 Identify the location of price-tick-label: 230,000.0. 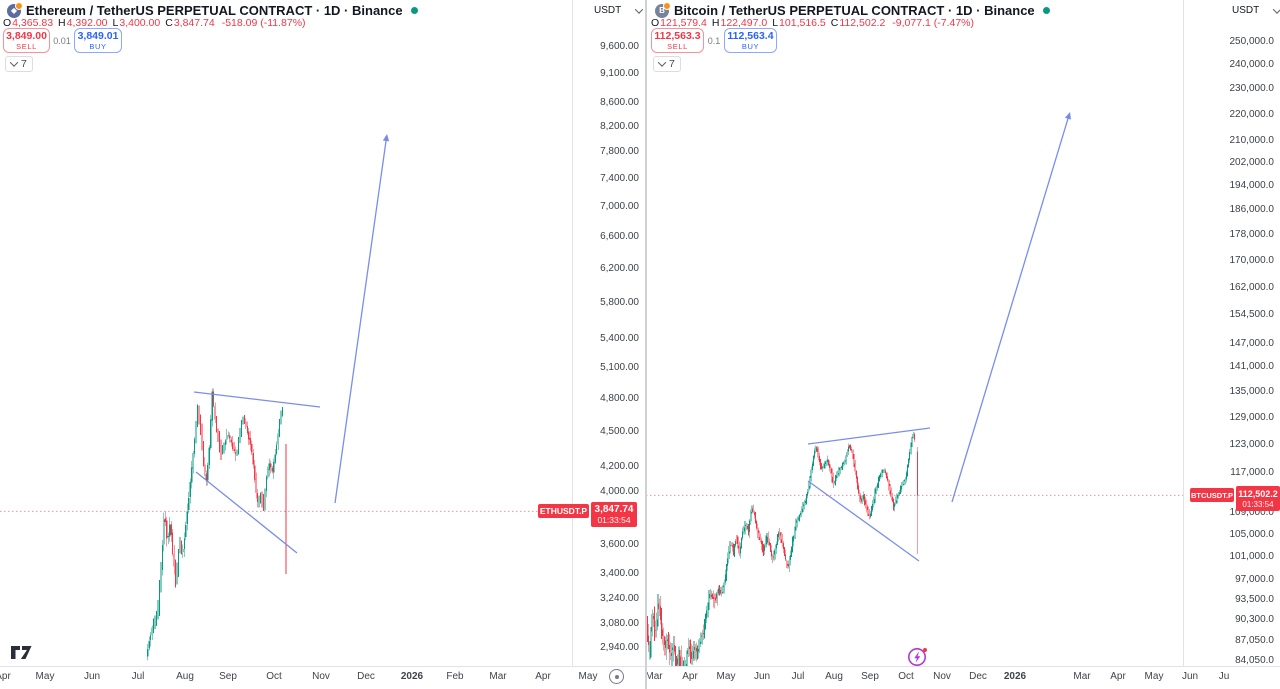
(1252, 89).